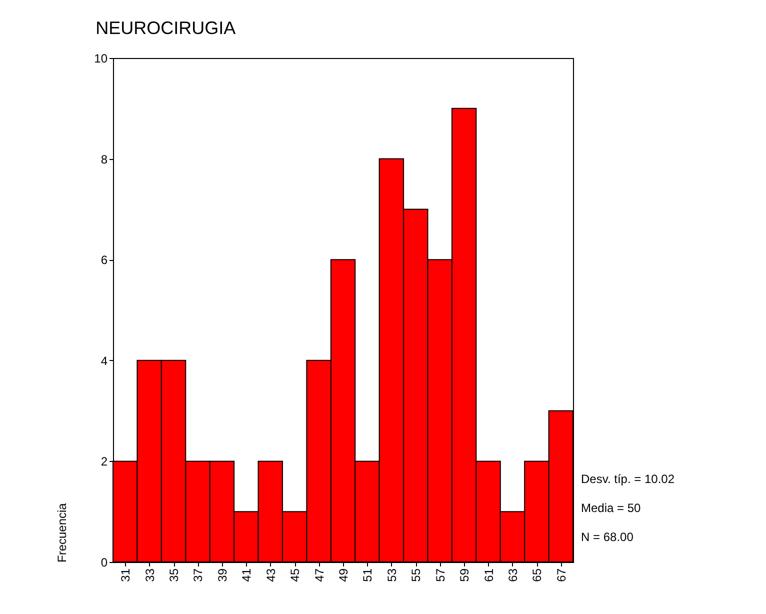 Image resolution: width=766 pixels, height=614 pixels. Describe the element at coordinates (319, 575) in the screenshot. I see `x-tick-label: 47` at that location.